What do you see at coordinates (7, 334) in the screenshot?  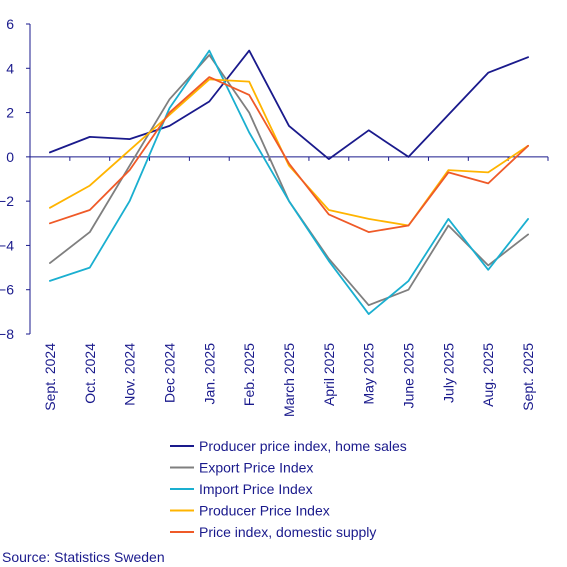 I see `y-tick-label: −8` at bounding box center [7, 334].